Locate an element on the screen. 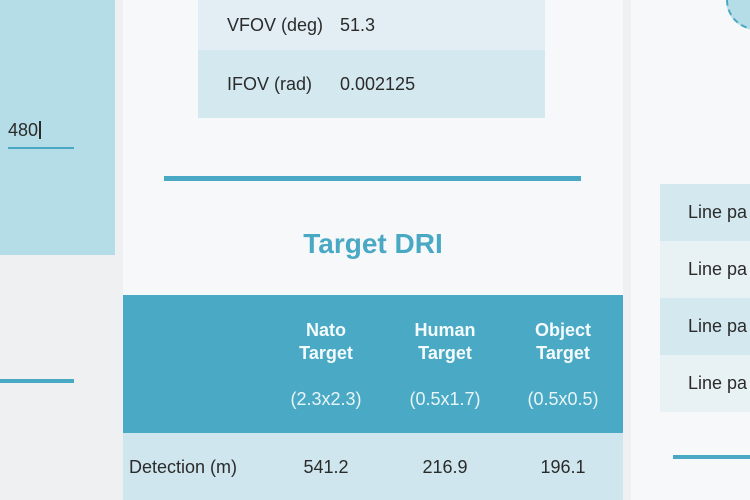 Image resolution: width=750 pixels, height=500 pixels. fov-row-ifov: IFOV (rad) 0.002125 is located at coordinates (371, 84).